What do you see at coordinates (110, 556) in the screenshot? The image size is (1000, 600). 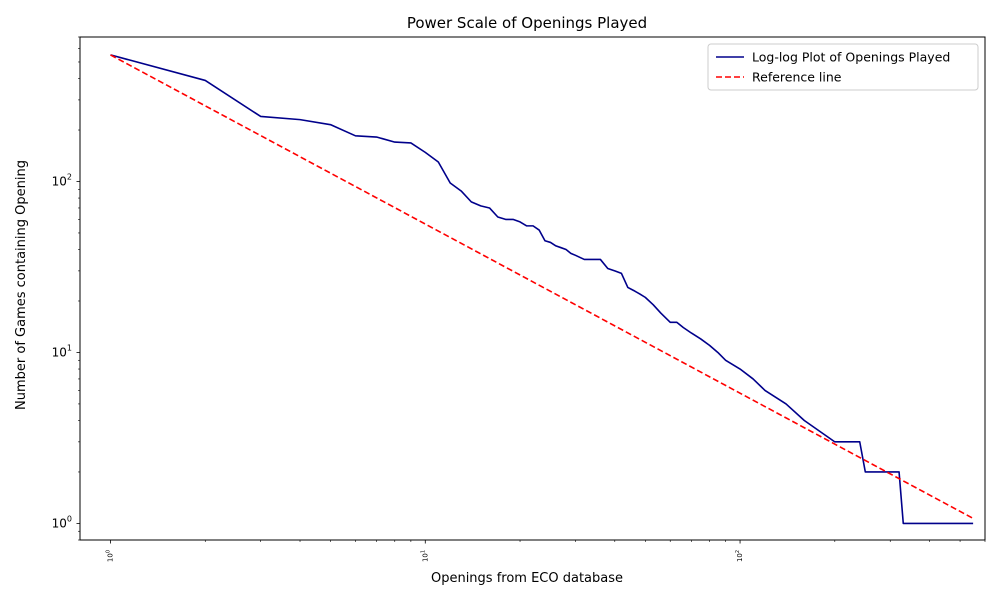 I see `x-tick-label: 100` at bounding box center [110, 556].